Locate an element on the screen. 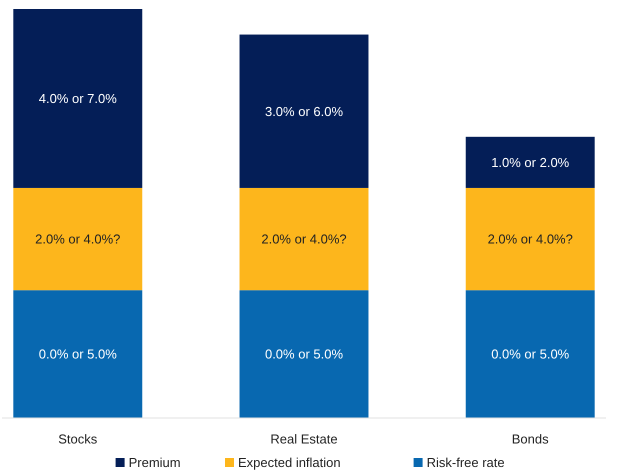  legend-label: Risk-free rate is located at coordinates (465, 462).